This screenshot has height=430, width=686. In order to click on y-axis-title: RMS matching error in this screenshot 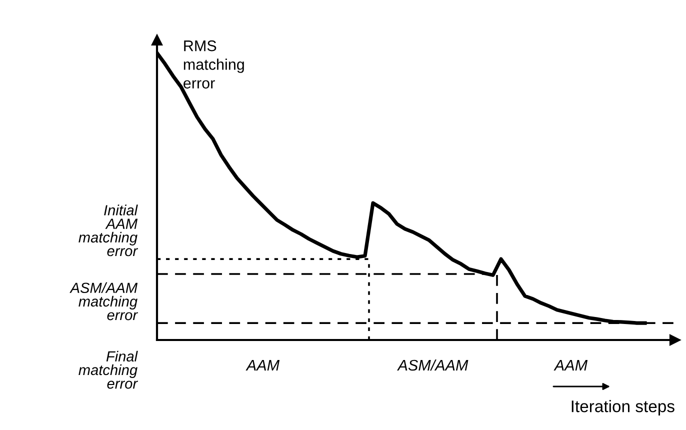, I will do `click(214, 64)`.